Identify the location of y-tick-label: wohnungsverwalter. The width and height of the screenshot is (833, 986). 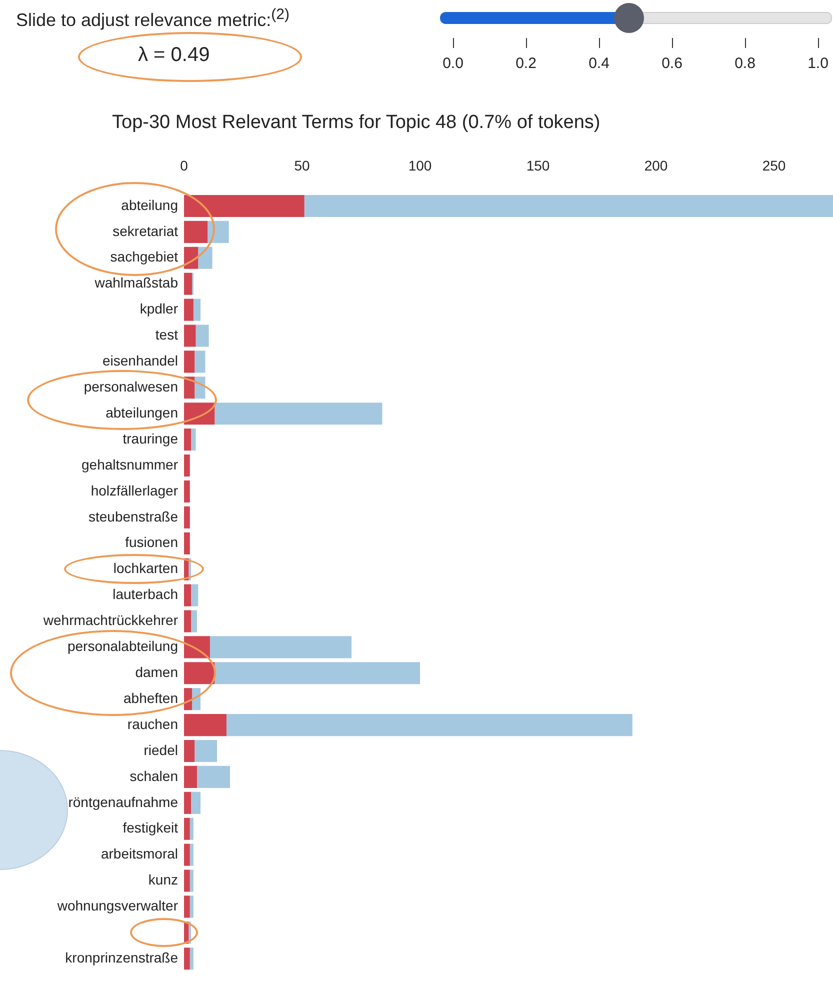
(117, 906).